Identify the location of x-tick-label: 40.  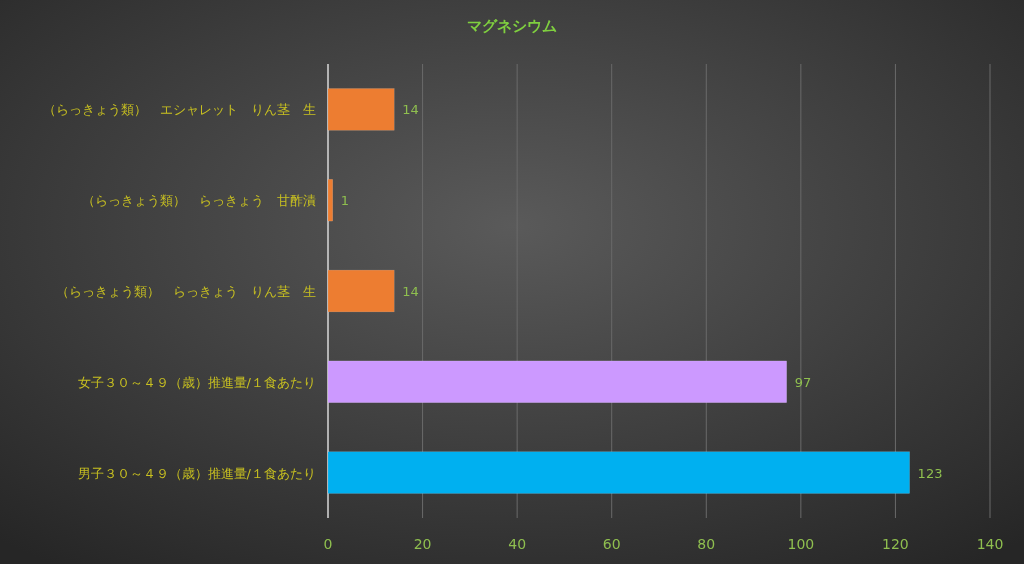
(517, 544).